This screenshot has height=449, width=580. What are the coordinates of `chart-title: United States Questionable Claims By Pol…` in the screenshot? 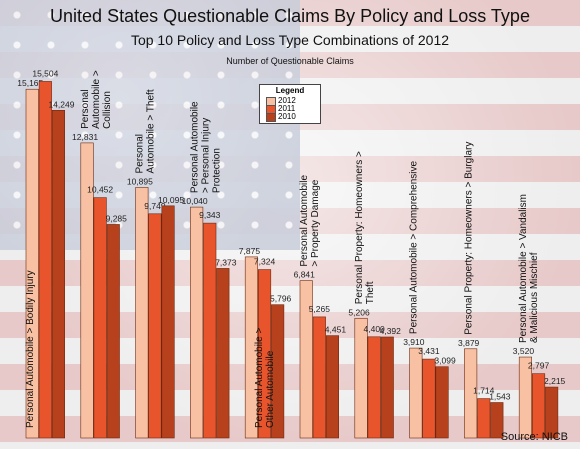 It's located at (290, 16).